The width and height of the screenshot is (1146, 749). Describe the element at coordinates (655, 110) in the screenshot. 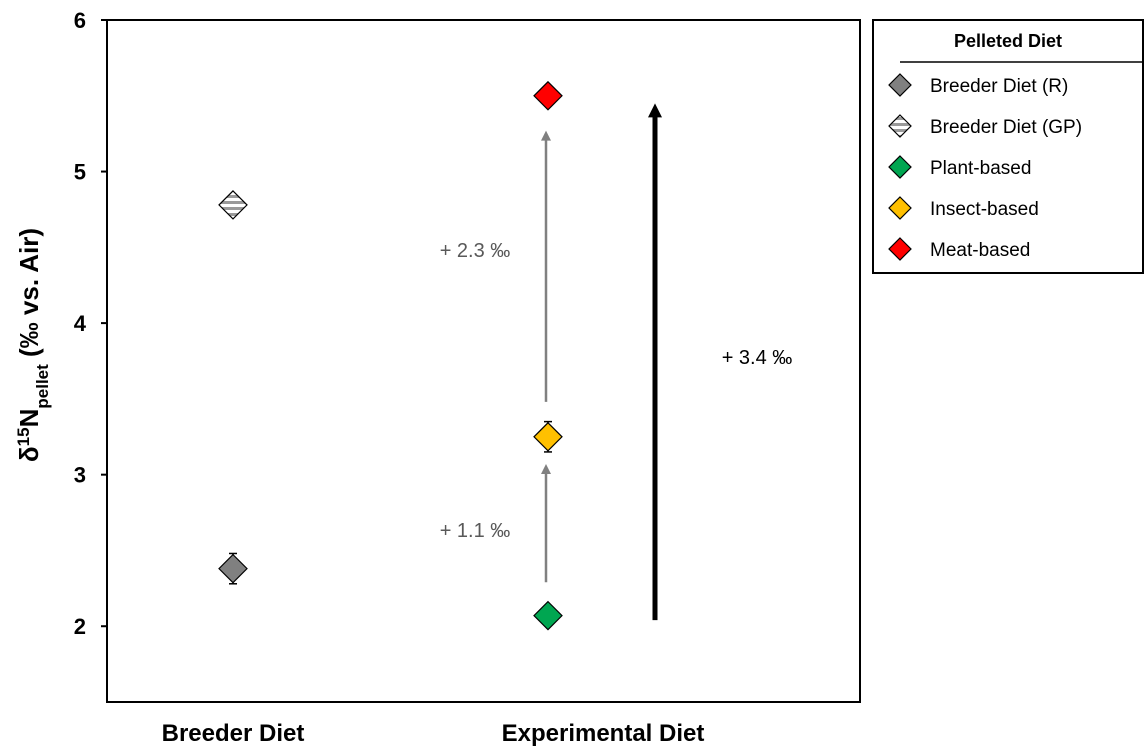

I see `total-arrow-head` at that location.